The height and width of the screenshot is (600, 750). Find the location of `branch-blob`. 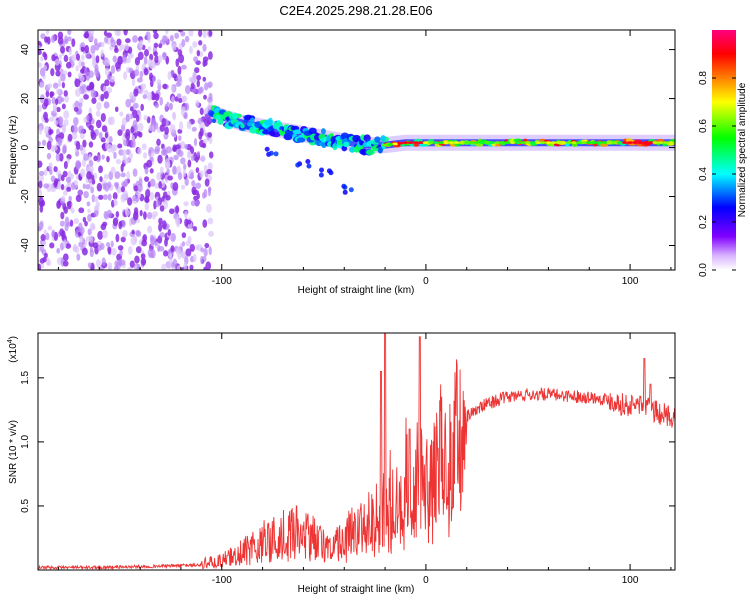

branch-blob is located at coordinates (298, 165).